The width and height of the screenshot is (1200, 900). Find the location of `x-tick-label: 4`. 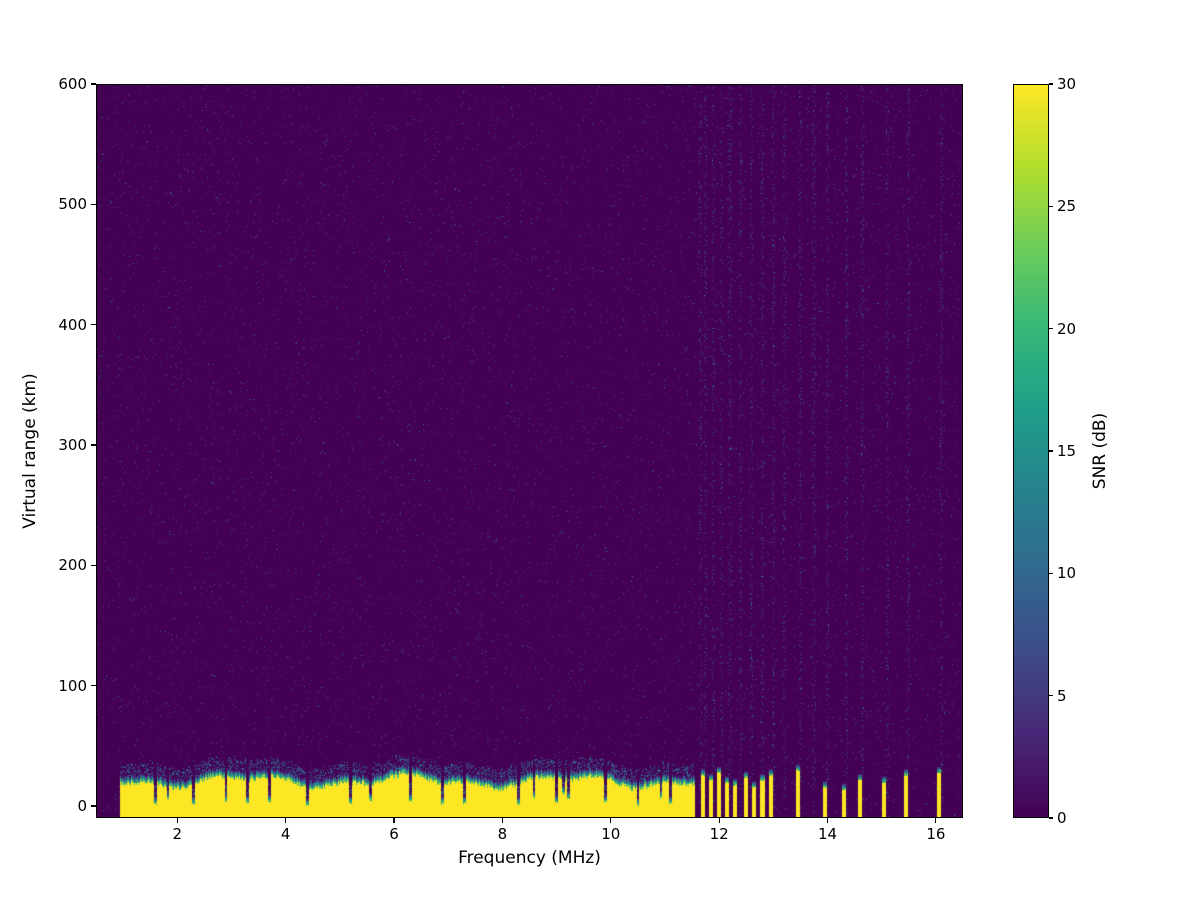

x-tick-label: 4 is located at coordinates (285, 834).